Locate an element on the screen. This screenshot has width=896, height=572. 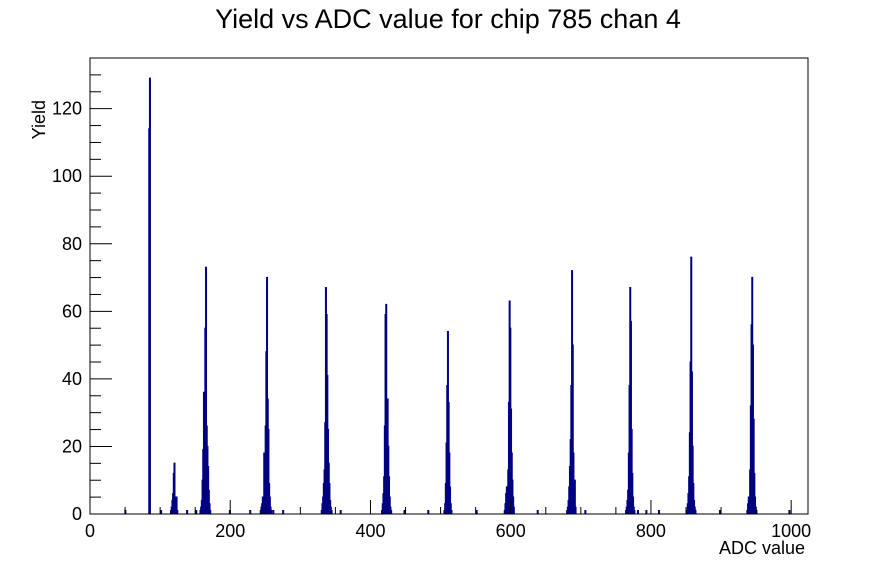
x-tick-label: 800 is located at coordinates (651, 531).